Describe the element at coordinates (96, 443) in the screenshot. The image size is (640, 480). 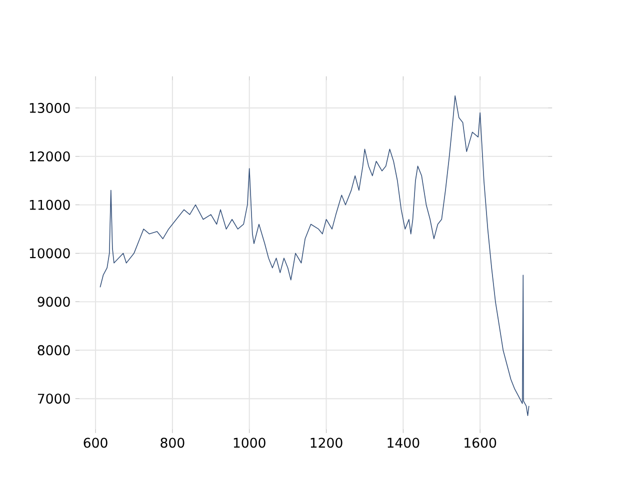
I see `x-tick-label: 600` at that location.